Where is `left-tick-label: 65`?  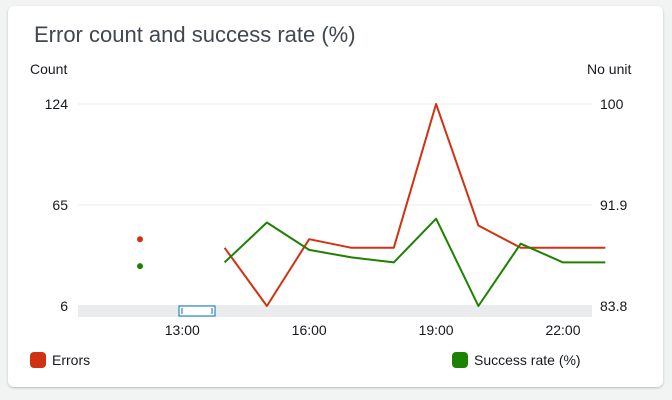 left-tick-label: 65 is located at coordinates (60, 205).